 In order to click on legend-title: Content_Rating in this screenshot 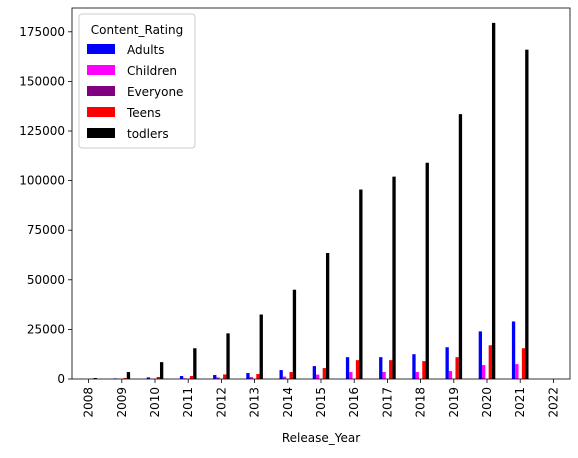, I will do `click(137, 30)`.